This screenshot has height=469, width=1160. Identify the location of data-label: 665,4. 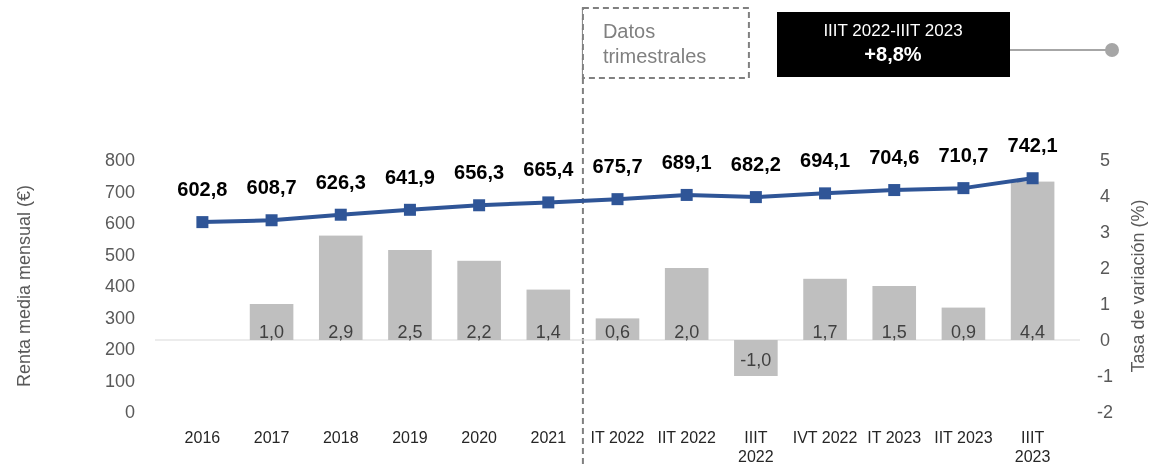
(549, 169).